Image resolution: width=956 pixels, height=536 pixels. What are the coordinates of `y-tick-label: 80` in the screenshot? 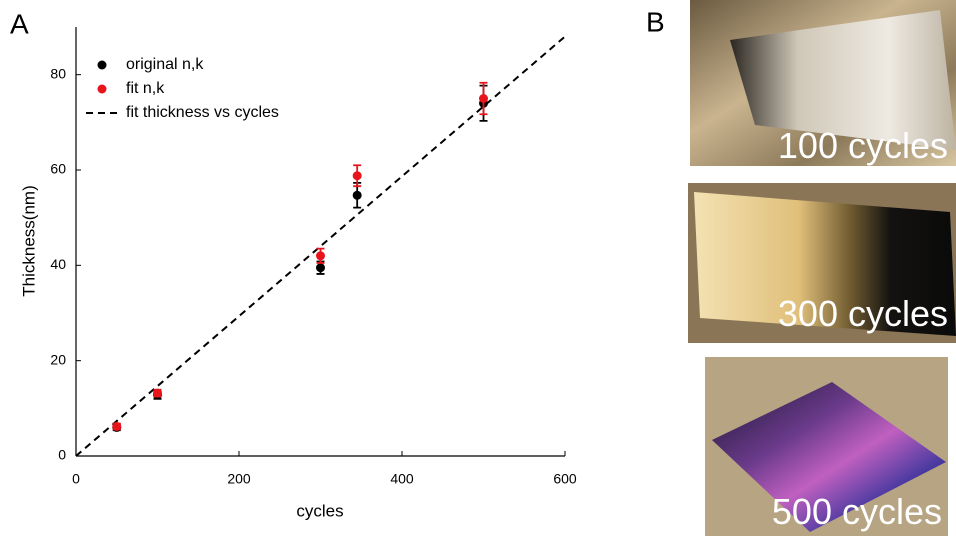 It's located at (58, 73).